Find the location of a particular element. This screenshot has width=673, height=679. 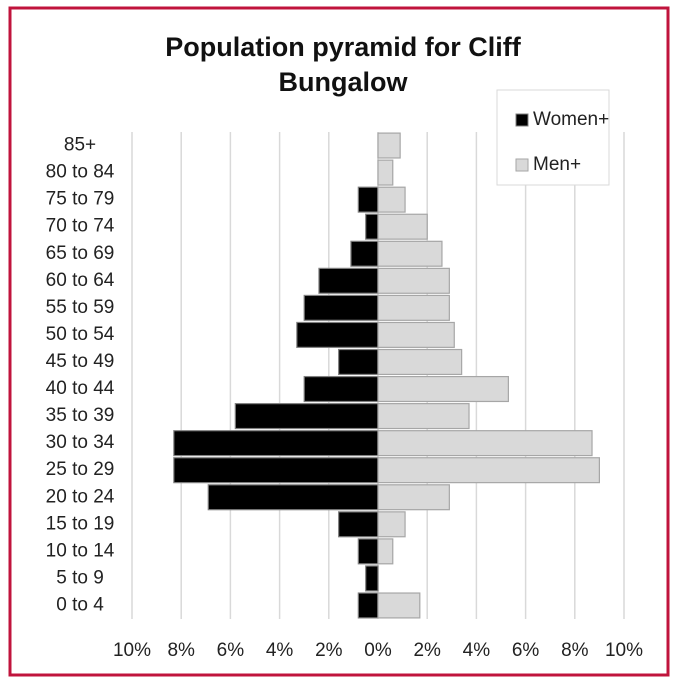

legend-label: Women+ is located at coordinates (571, 119).